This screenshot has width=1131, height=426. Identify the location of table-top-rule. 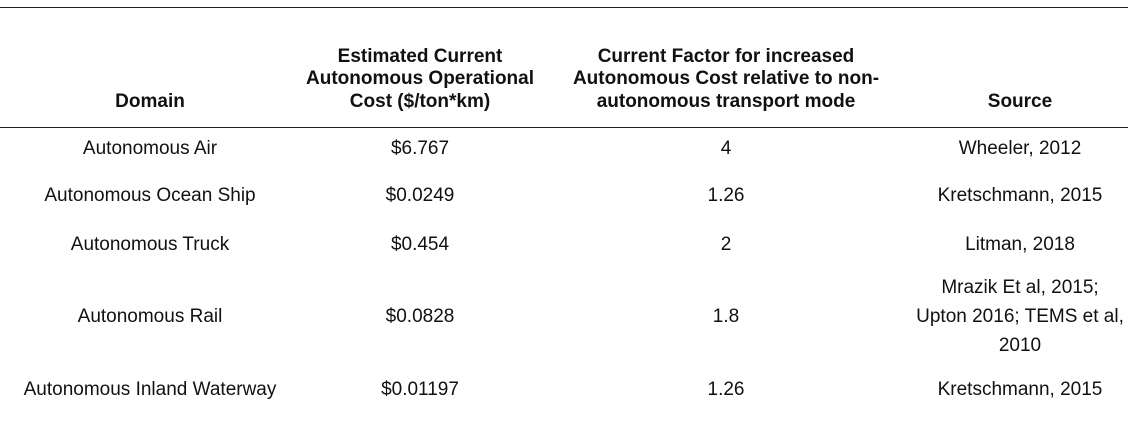
(564, 7).